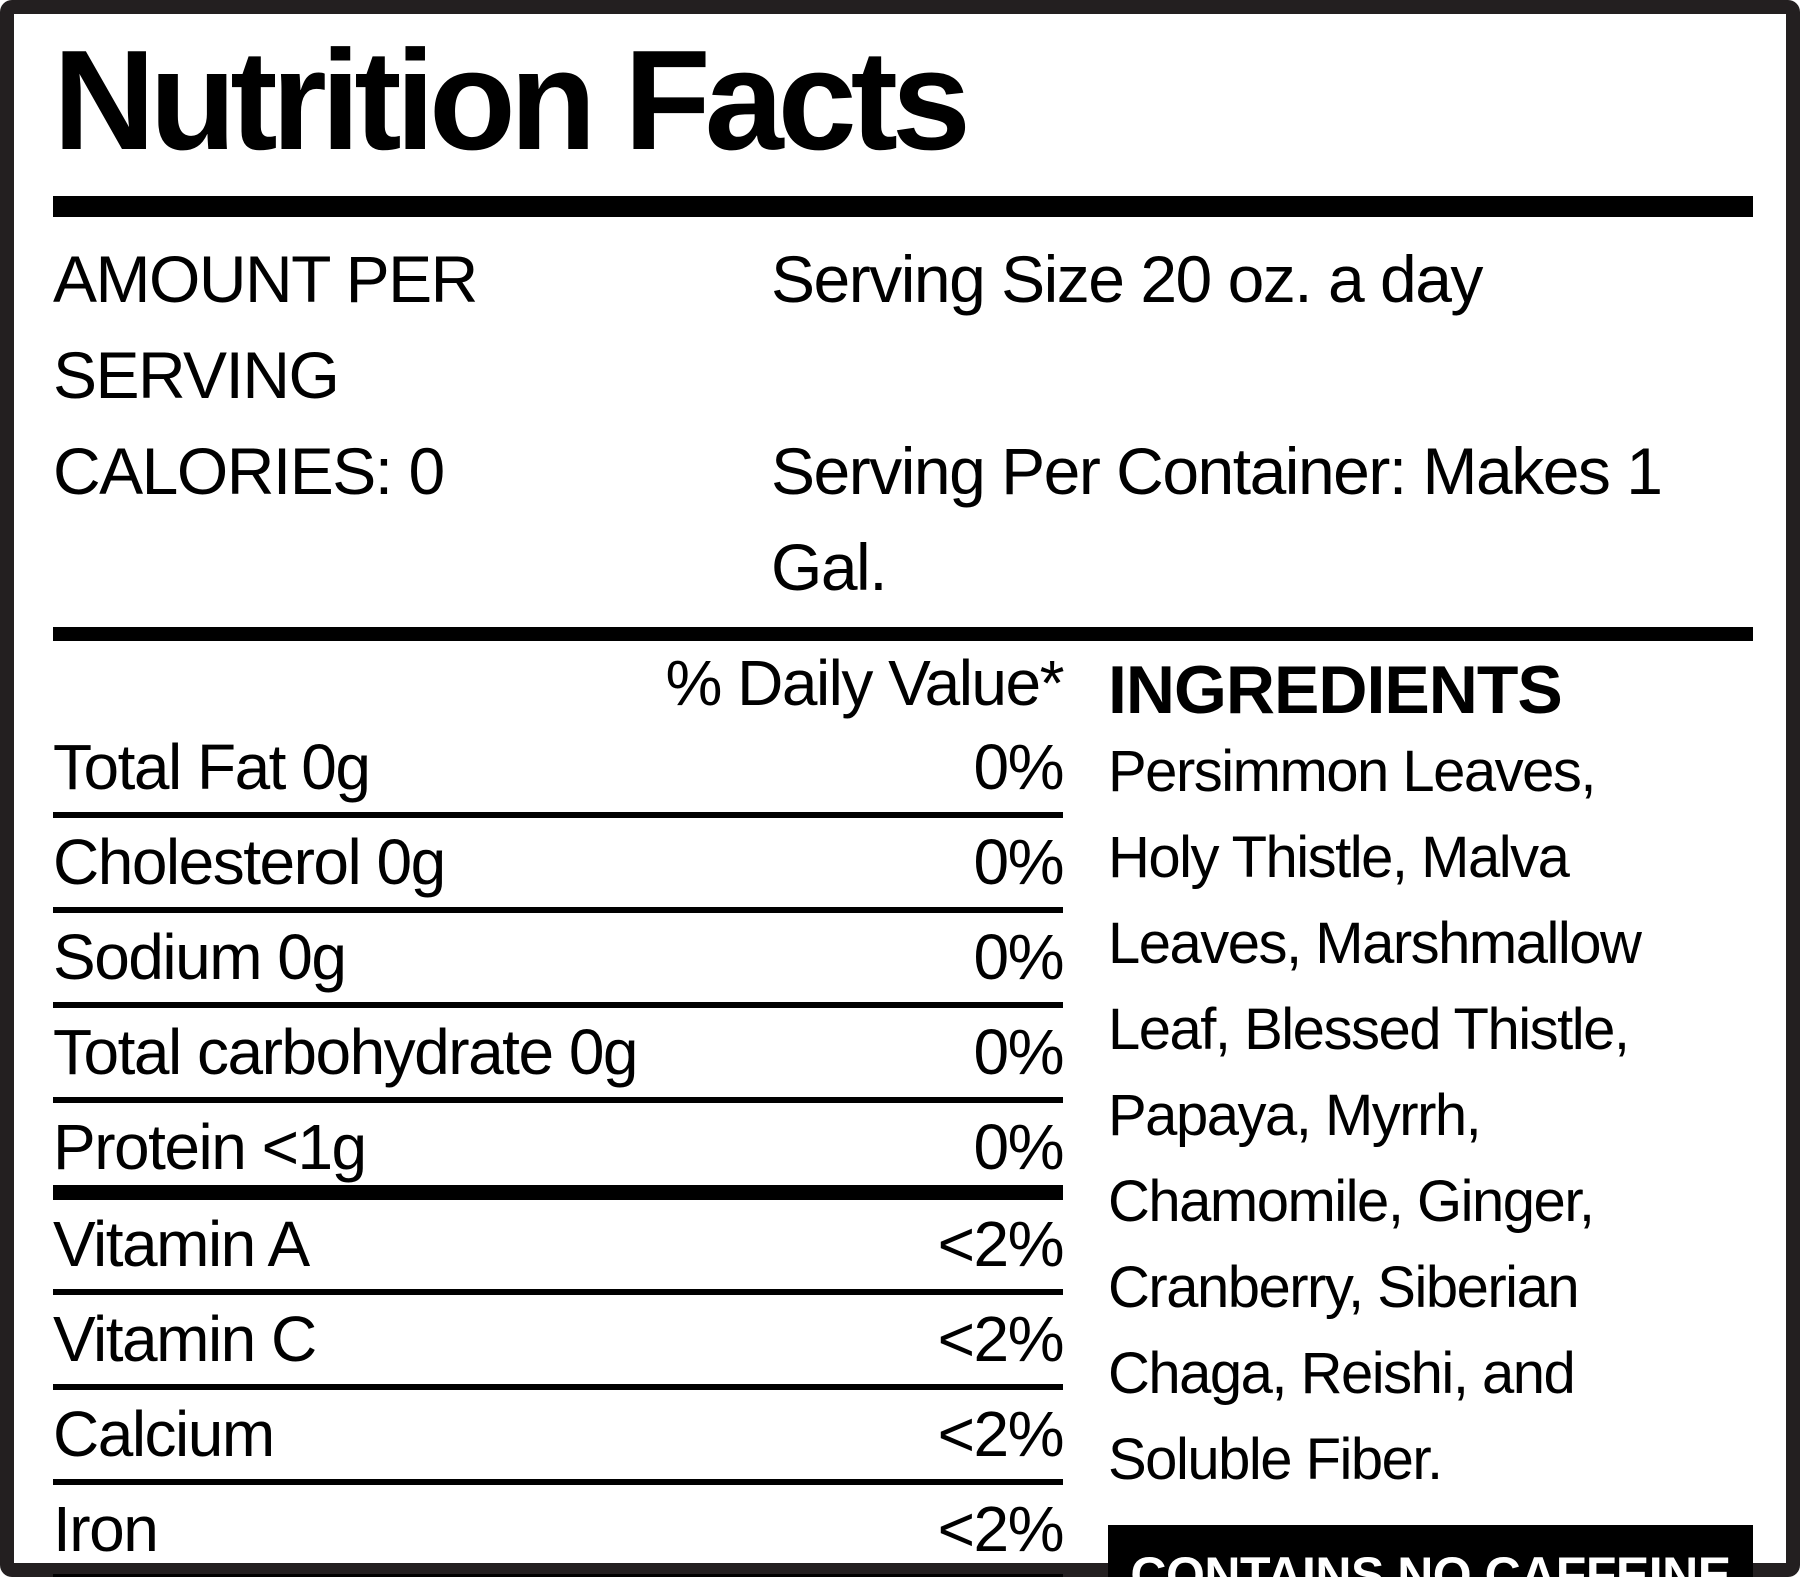  I want to click on amount-per-serving-label: AMOUNT PER SERVING, so click(265, 327).